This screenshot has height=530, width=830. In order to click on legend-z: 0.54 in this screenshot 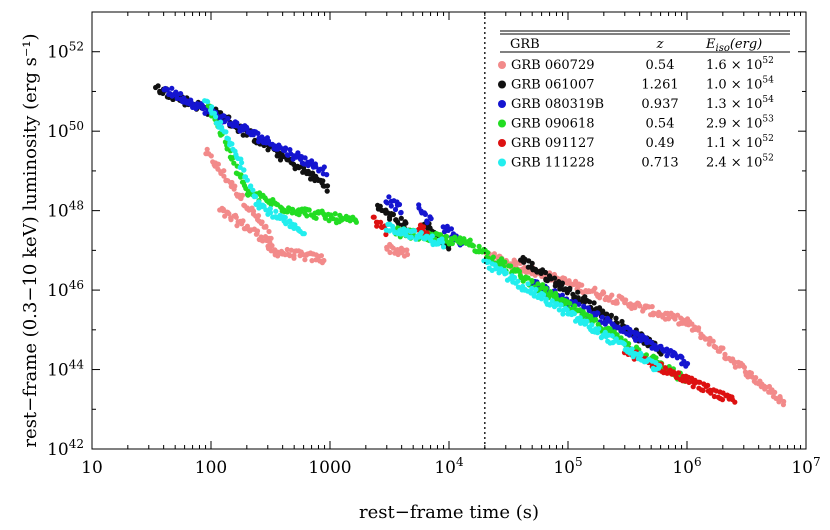, I will do `click(660, 124)`.